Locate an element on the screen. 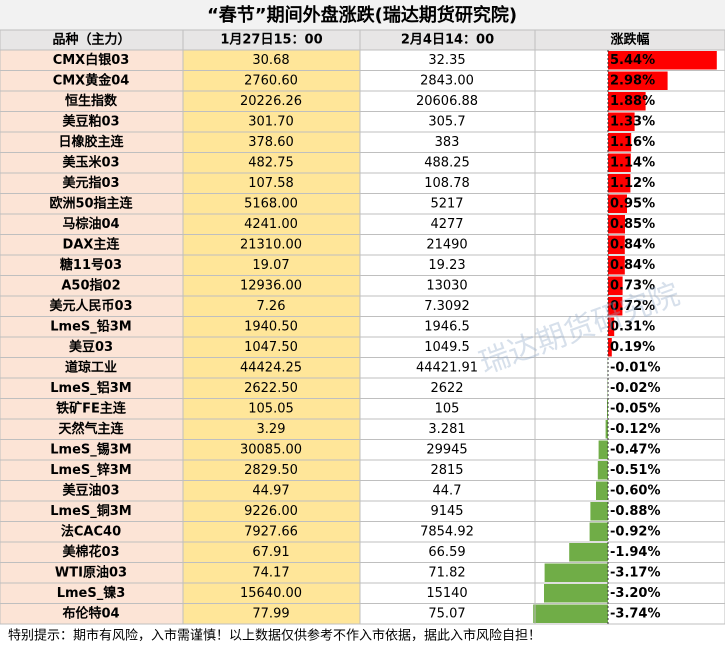 This screenshot has width=725, height=647. change-label: 1.12% is located at coordinates (632, 183).